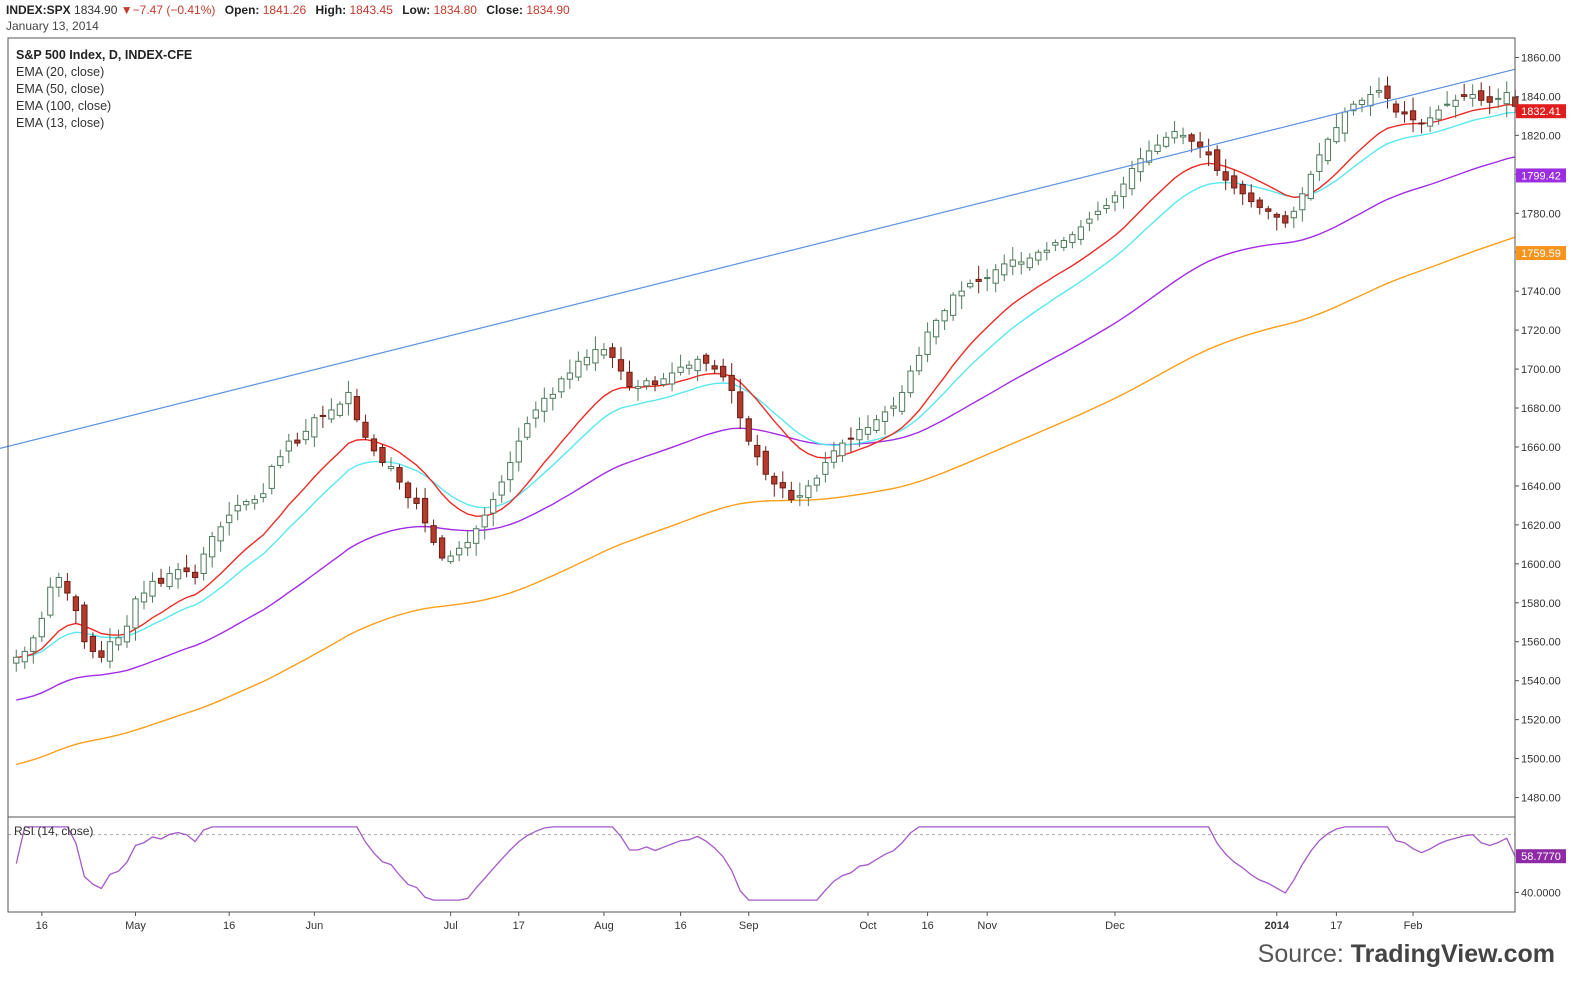 This screenshot has width=1575, height=987. What do you see at coordinates (104, 55) in the screenshot?
I see `chart-title: S&P 500 Index, D, INDEX-CFE` at bounding box center [104, 55].